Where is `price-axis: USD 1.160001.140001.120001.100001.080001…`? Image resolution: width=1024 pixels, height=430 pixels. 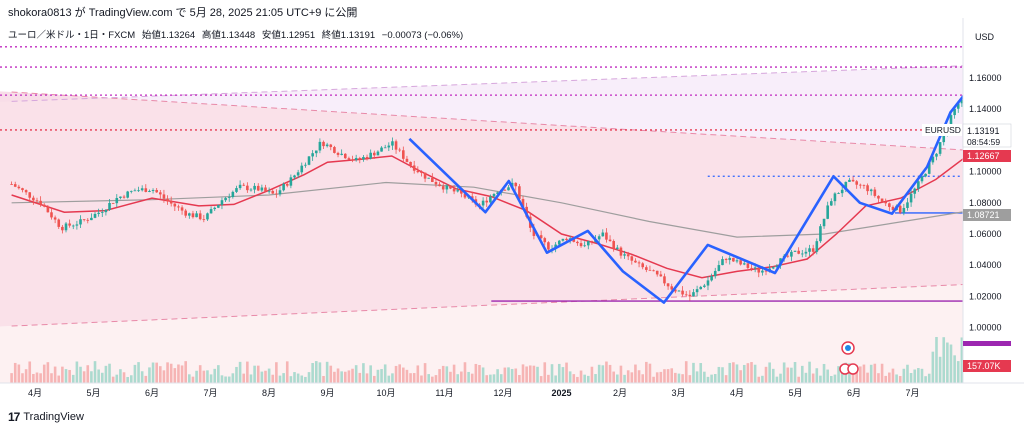
price-axis: USD 1.160001.140001.120001.100001.080001… is located at coordinates (982, 200).